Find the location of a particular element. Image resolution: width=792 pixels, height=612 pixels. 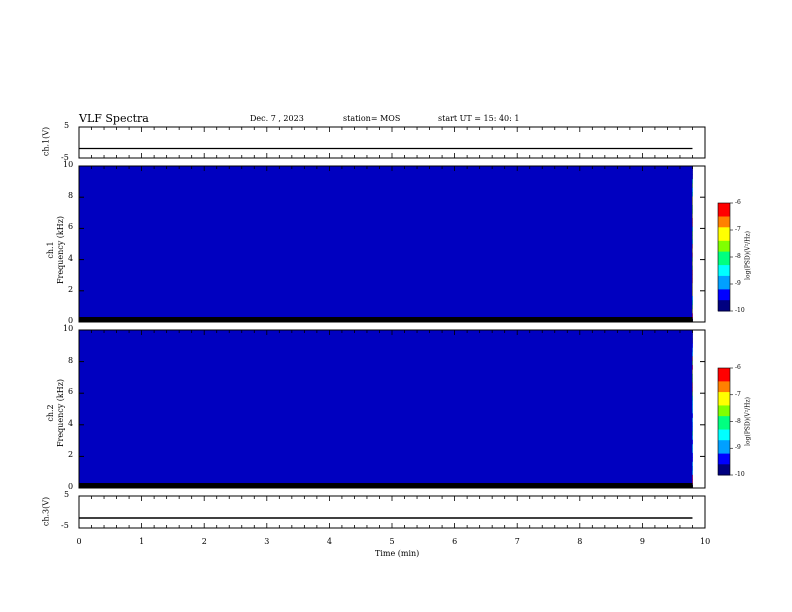

ch2-spectrogram-ylabel: ch.2 Frequency (kHz) is located at coordinates (56, 413).